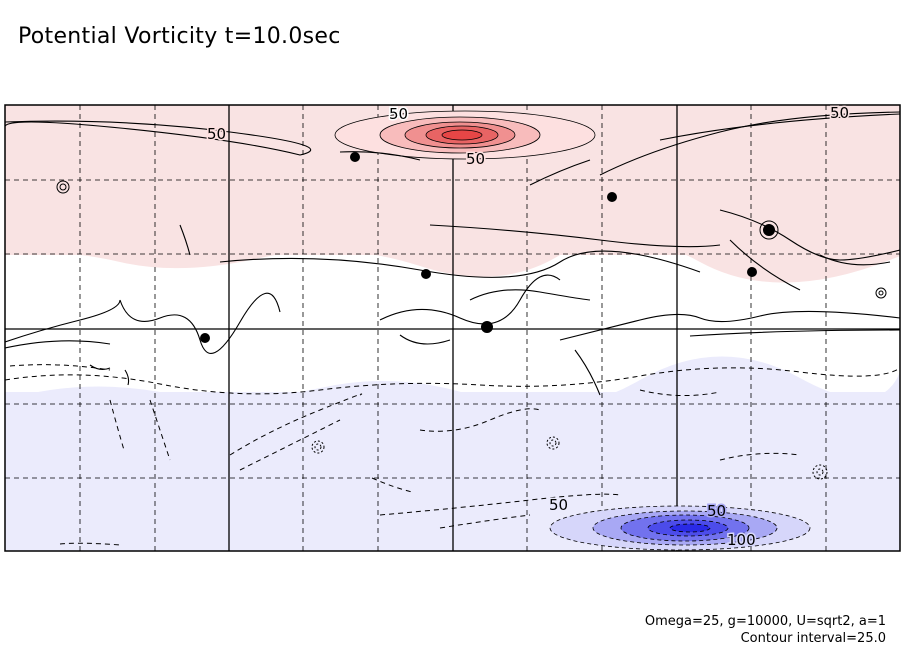 This screenshot has height=654, width=904. What do you see at coordinates (765, 621) in the screenshot?
I see `parameters-note: Omega=25, g=10000, U=sqrt2, a=1` at bounding box center [765, 621].